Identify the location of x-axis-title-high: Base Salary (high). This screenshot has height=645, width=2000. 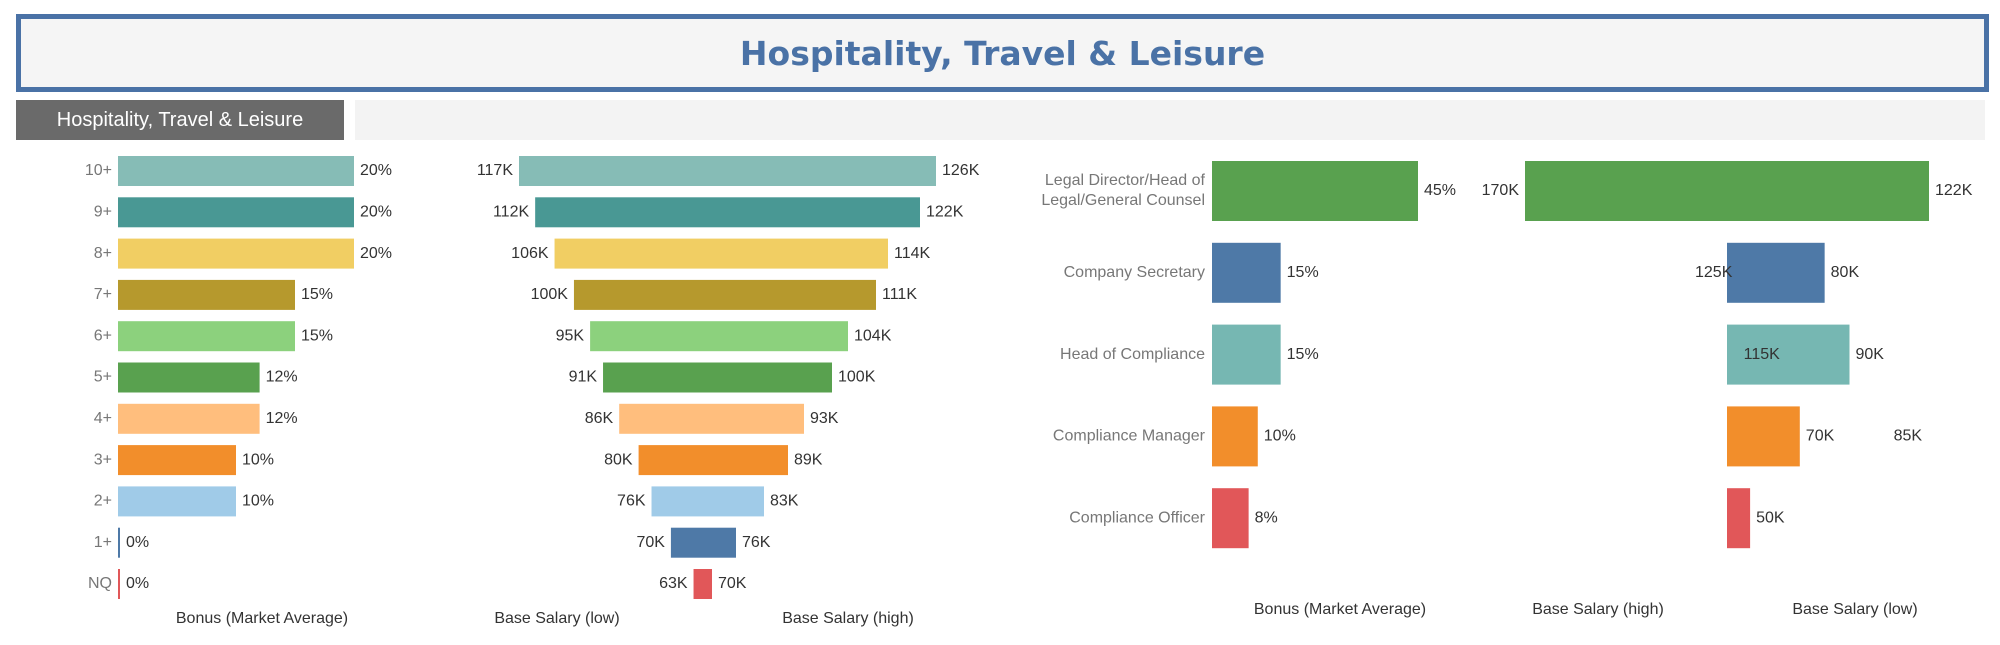
(848, 618).